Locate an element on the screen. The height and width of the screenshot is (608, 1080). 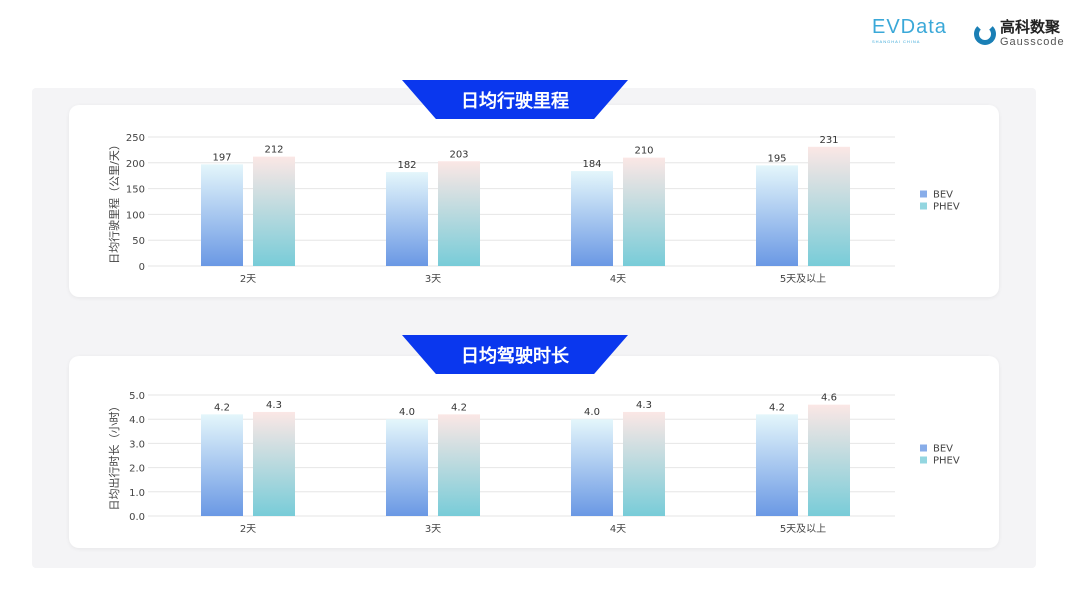
gausscode-mark-icon is located at coordinates (985, 34).